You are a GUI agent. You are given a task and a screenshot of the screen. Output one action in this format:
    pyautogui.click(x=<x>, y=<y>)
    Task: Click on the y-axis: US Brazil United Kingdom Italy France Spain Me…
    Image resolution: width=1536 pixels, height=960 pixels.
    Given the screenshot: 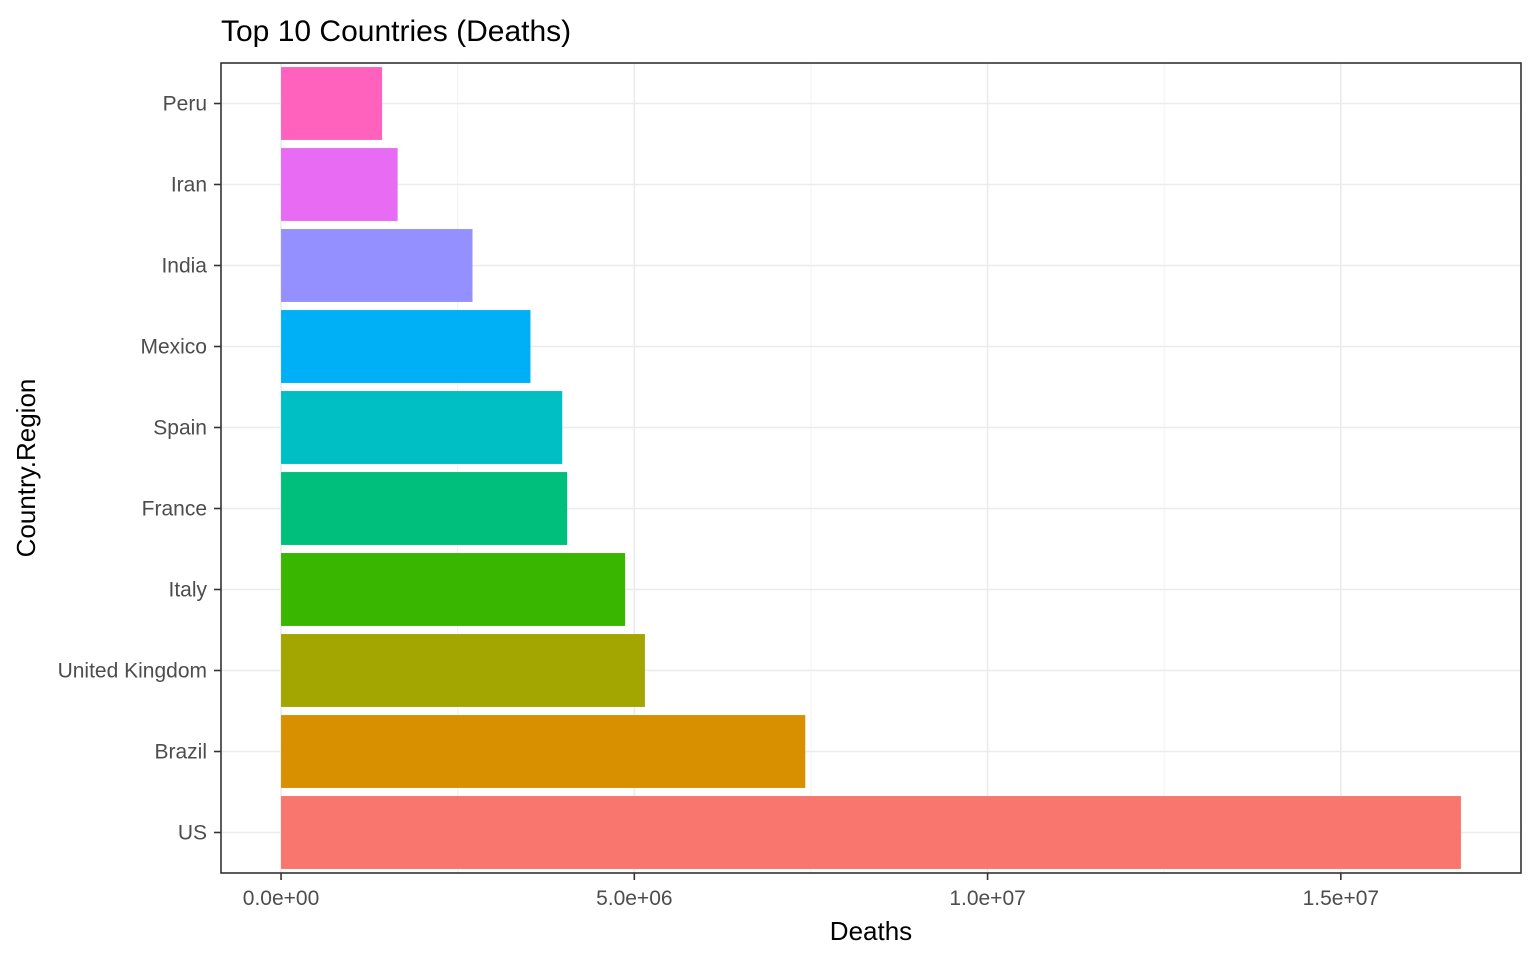 What is the action you would take?
    pyautogui.click(x=139, y=469)
    